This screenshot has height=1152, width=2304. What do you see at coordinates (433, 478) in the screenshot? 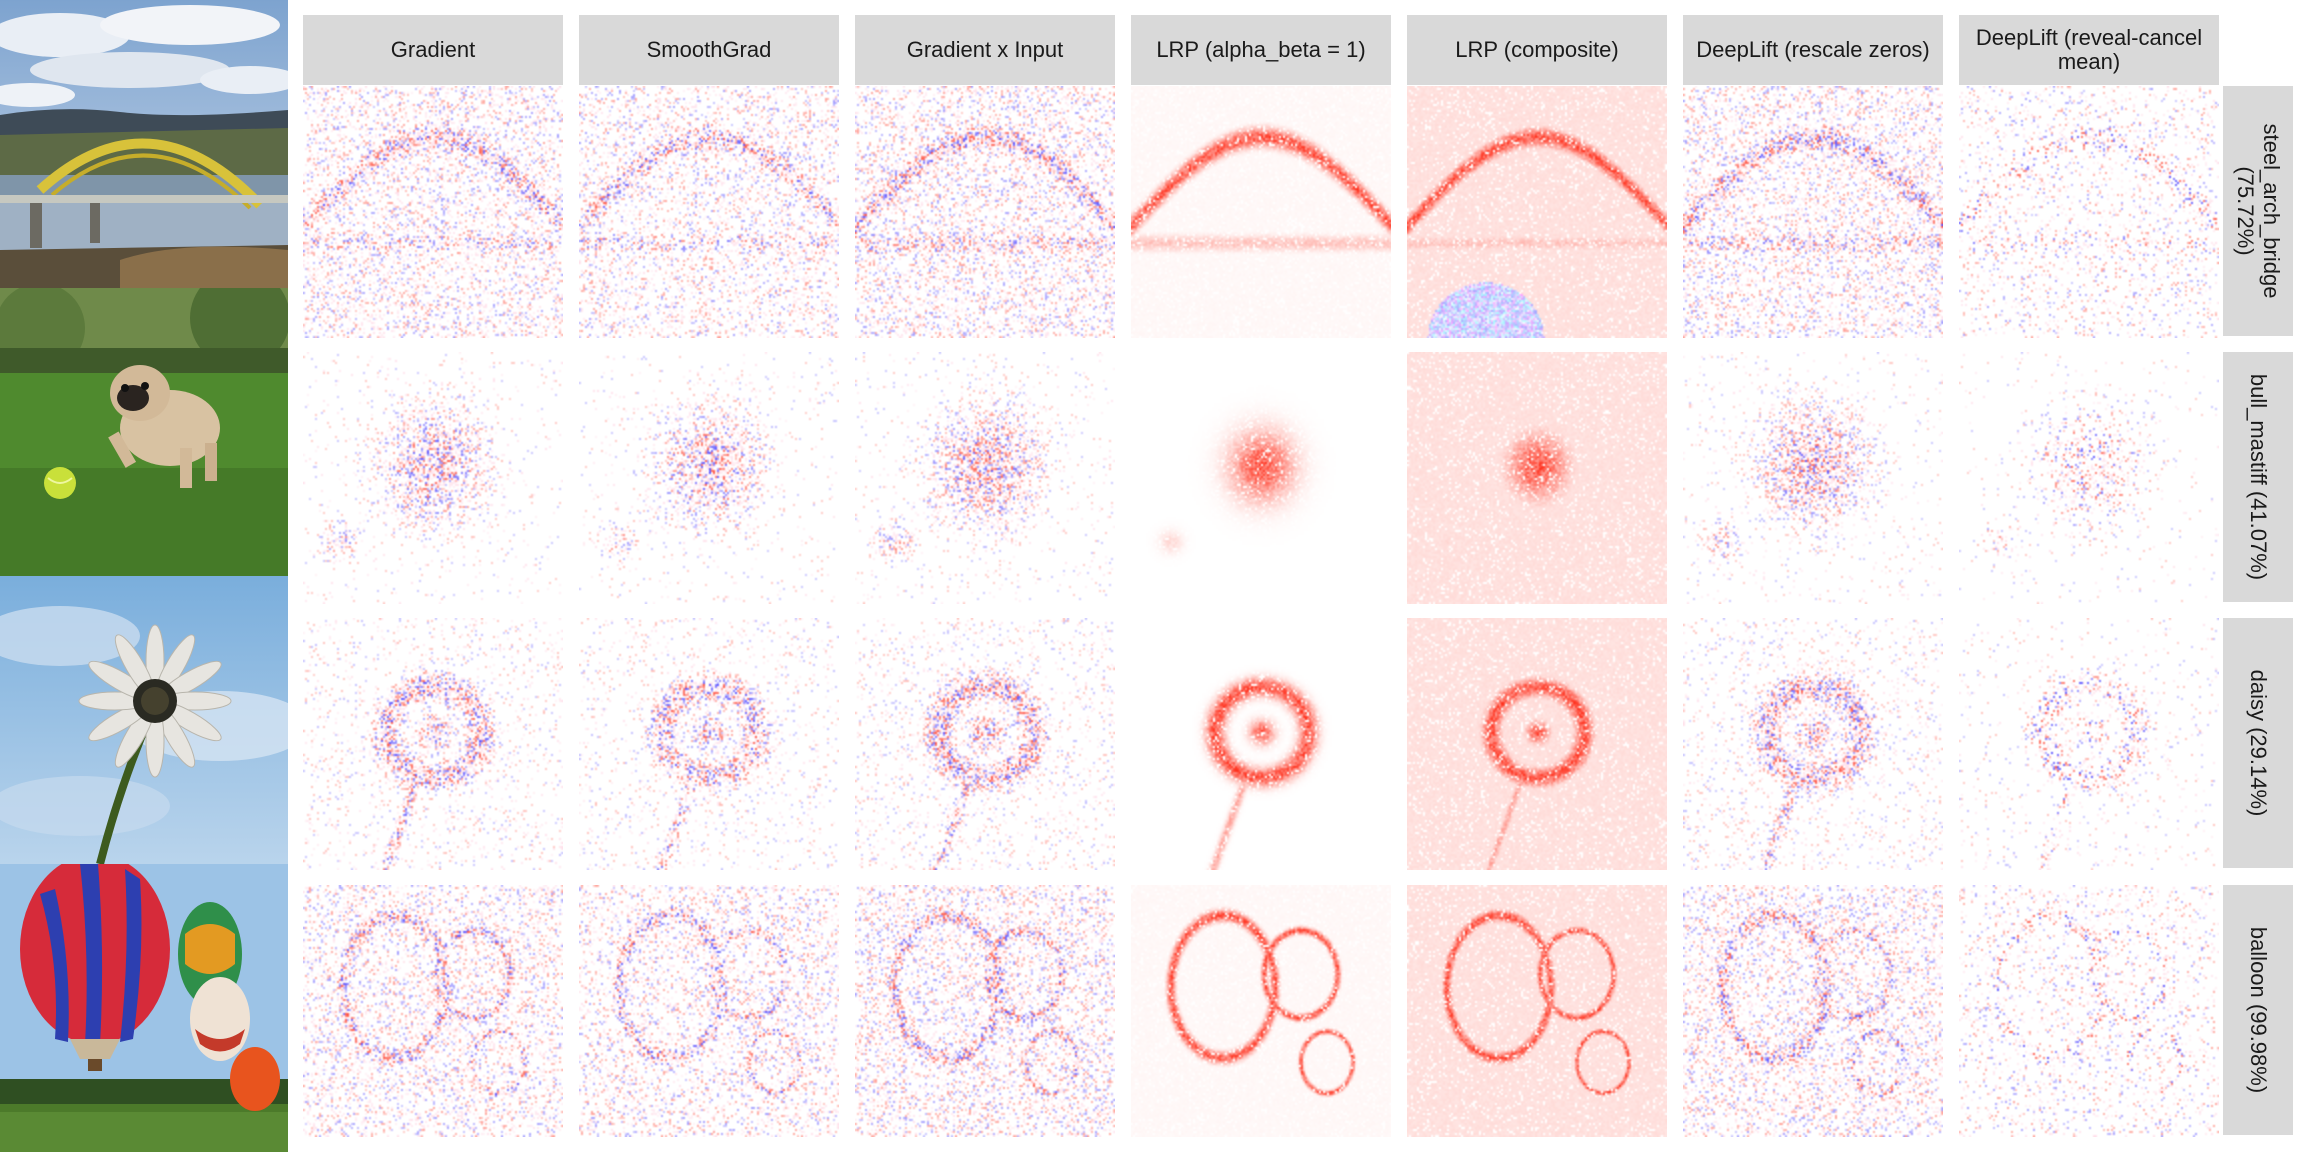
I see `heatmap-gradient-mastiff` at bounding box center [433, 478].